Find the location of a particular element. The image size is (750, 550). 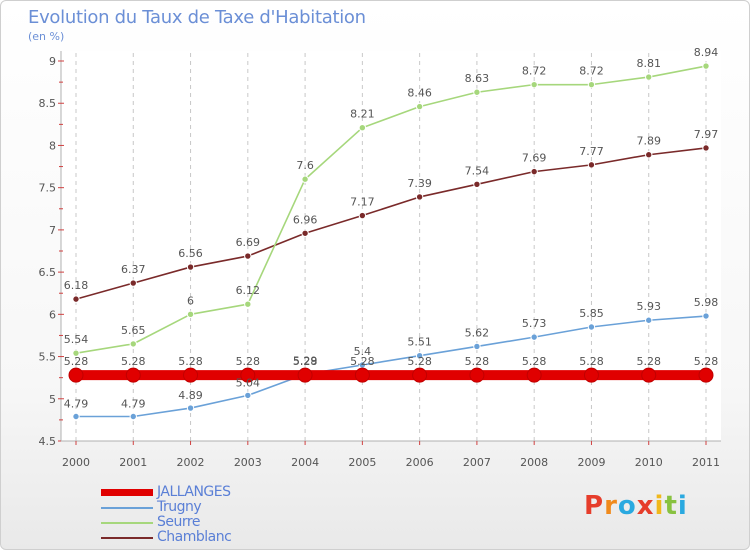

data-label-chamblanc: 6.96 is located at coordinates (305, 219).